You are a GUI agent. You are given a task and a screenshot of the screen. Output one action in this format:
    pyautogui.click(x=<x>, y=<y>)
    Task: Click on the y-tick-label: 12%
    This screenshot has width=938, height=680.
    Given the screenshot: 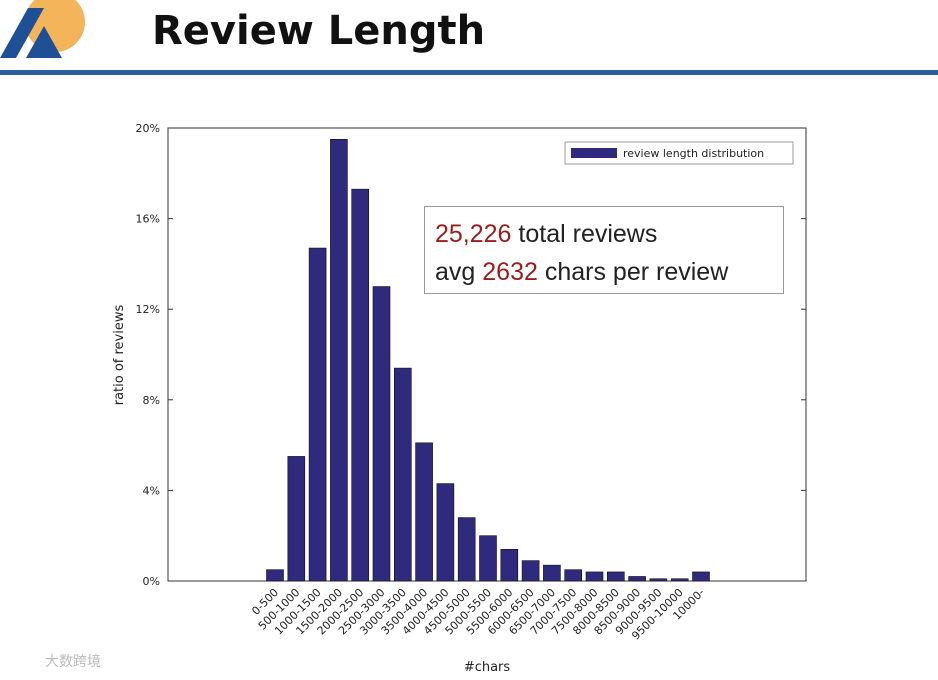 What is the action you would take?
    pyautogui.click(x=148, y=309)
    